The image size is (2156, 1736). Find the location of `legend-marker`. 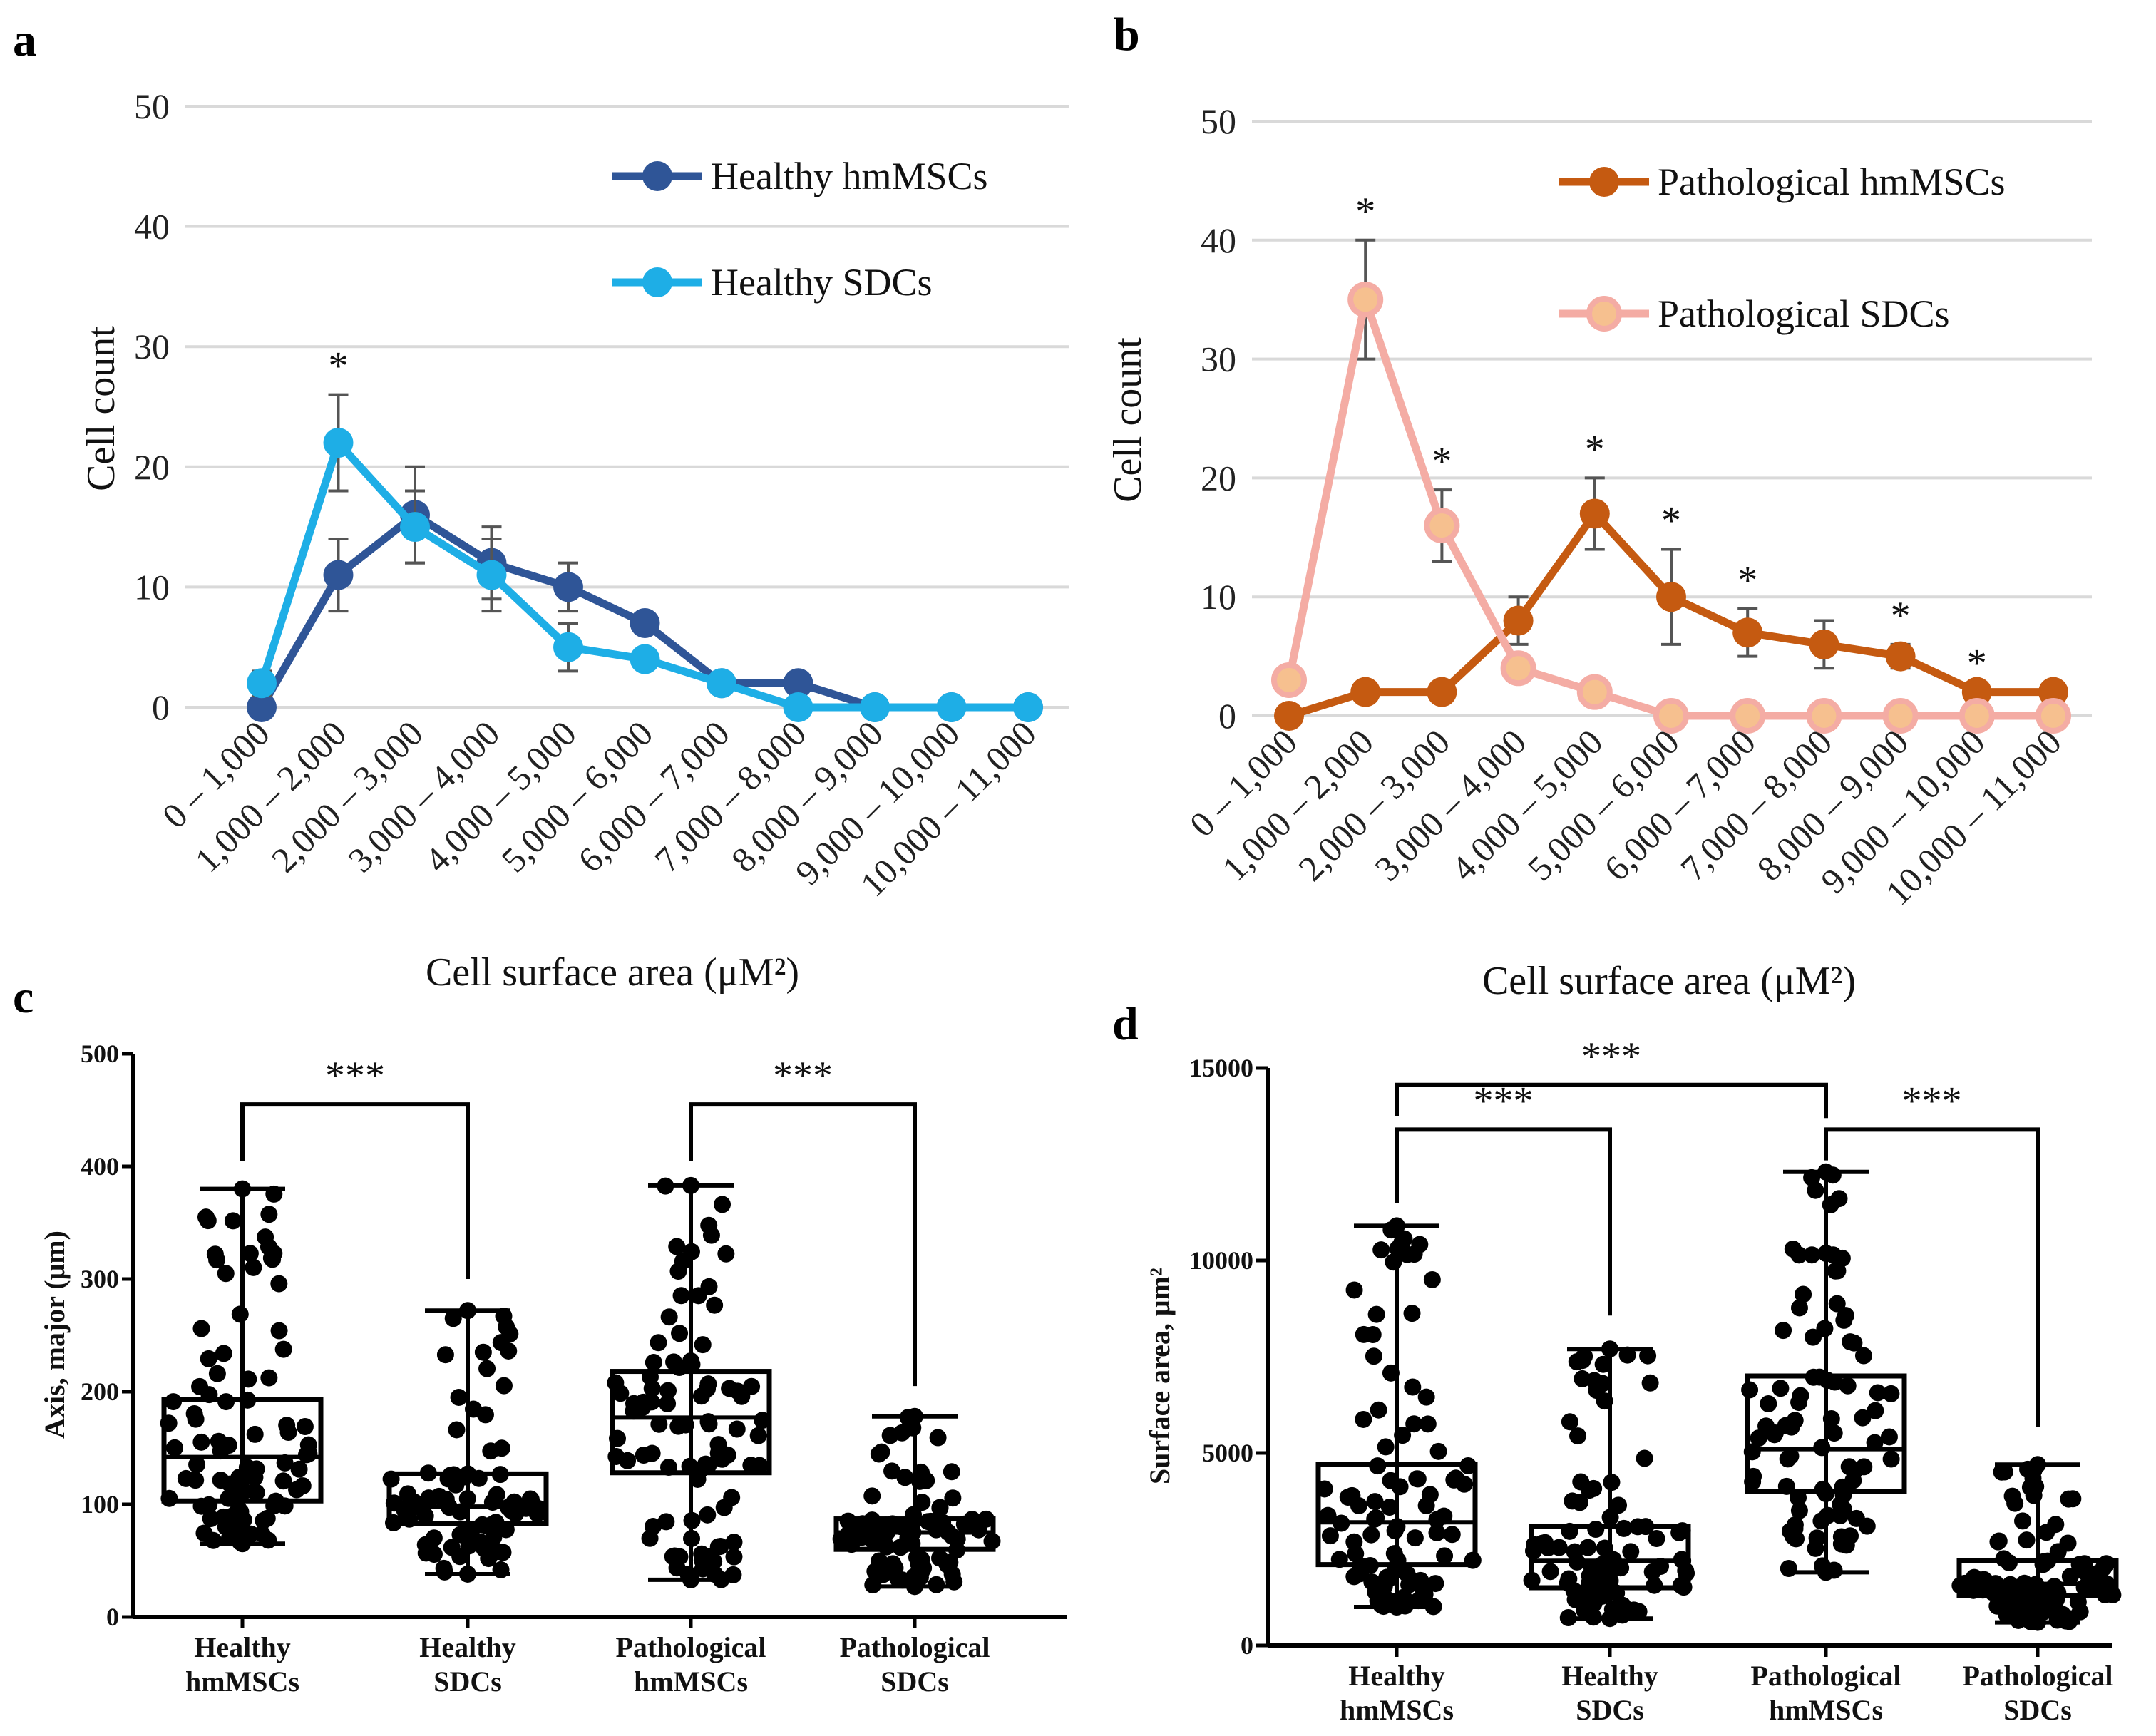

legend-marker is located at coordinates (1604, 314).